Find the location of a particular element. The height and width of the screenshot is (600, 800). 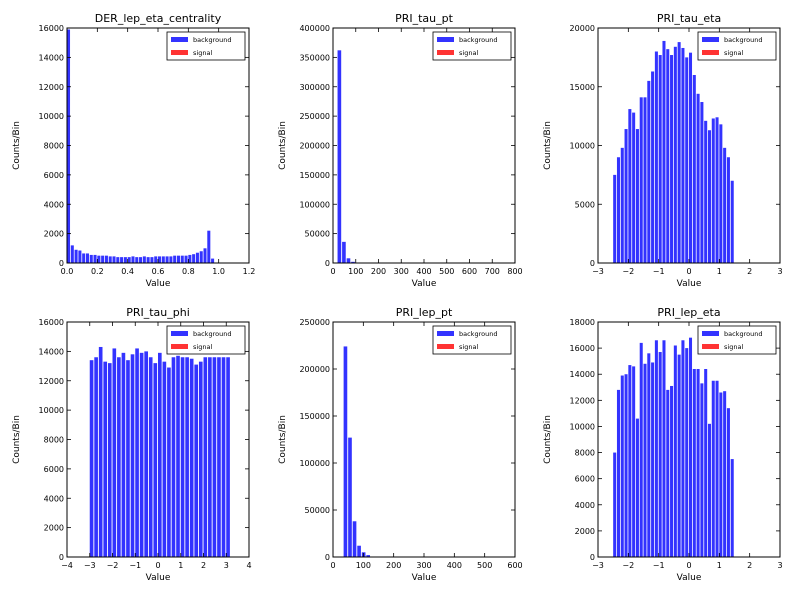

y-tick-label: 4000 is located at coordinates (54, 204).